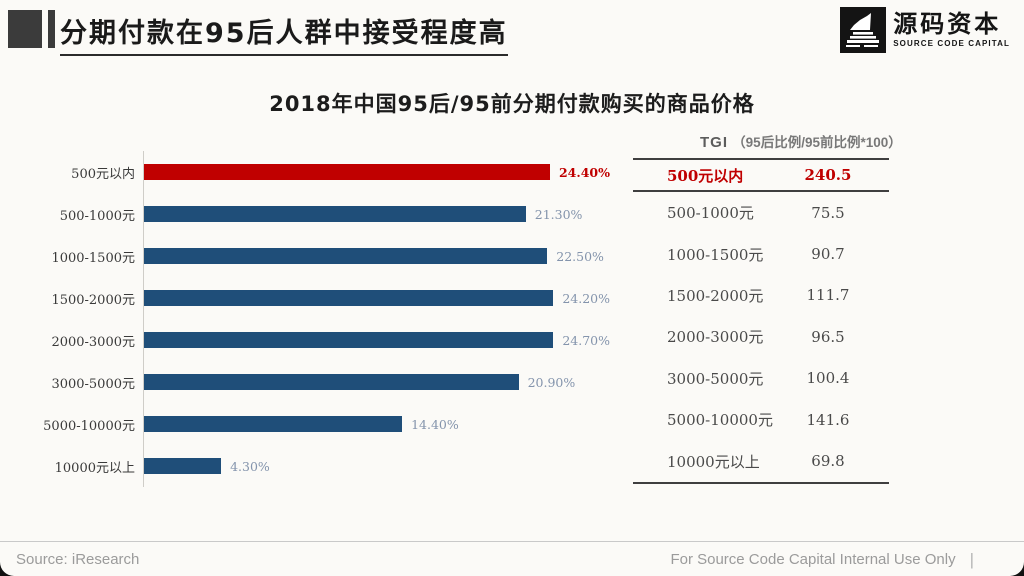 This screenshot has width=1024, height=576. I want to click on tgi-table-row: 5000-10000元 141.6, so click(761, 419).